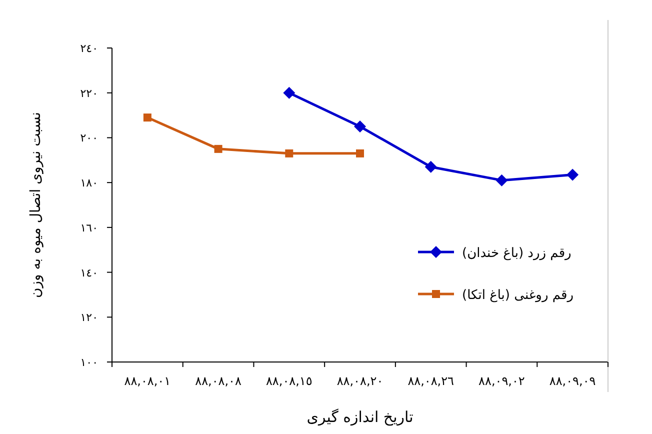 This screenshot has width=652, height=434. I want to click on x-tick-label: ٨٨,٠٨,٢٦, so click(431, 381).